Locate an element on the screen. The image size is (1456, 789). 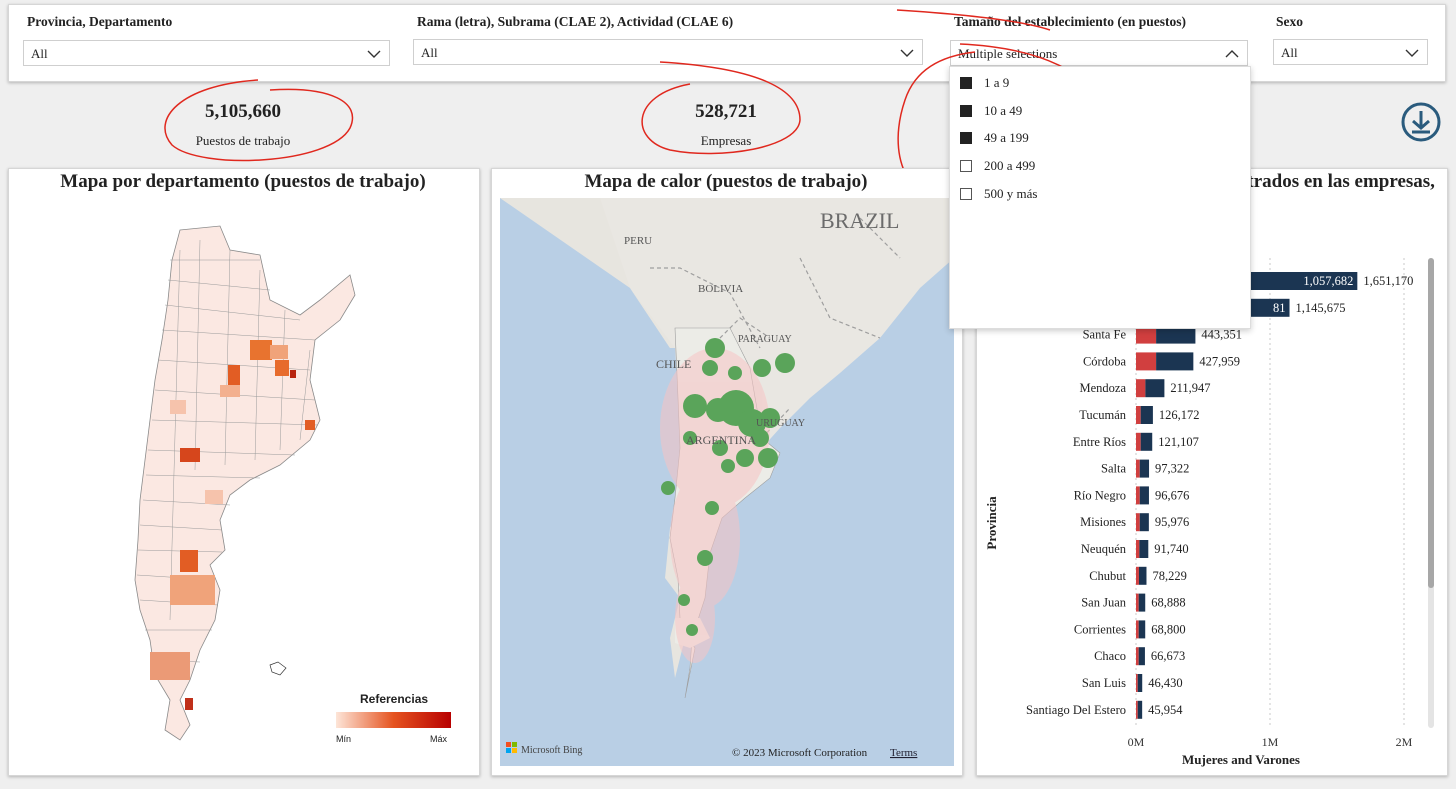
export-download-icon is located at coordinates (1421, 122).